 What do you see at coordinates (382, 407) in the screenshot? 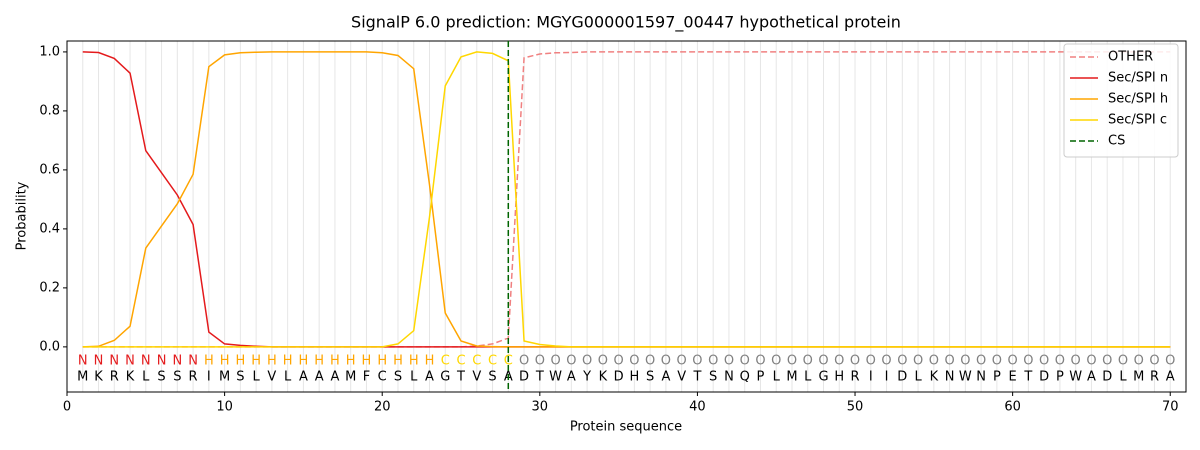
I see `x-tick-label: 20` at bounding box center [382, 407].